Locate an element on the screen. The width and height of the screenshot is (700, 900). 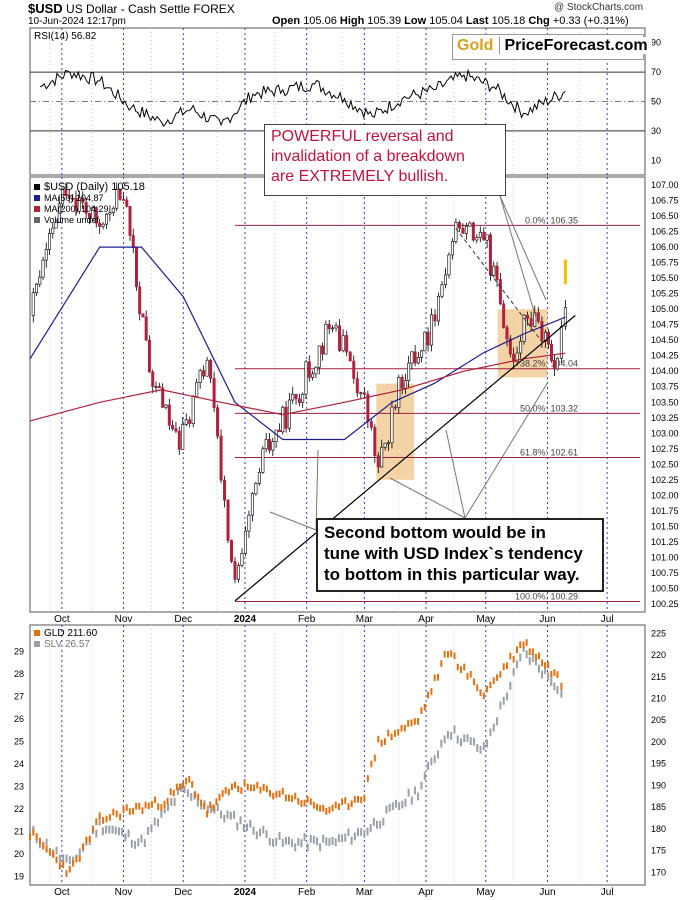
open-value: 105.06 is located at coordinates (320, 21).